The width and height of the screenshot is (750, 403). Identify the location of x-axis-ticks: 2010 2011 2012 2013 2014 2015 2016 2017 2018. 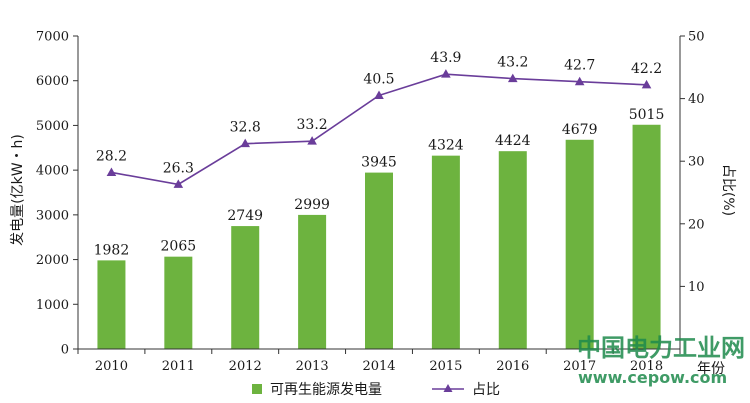
(379, 361).